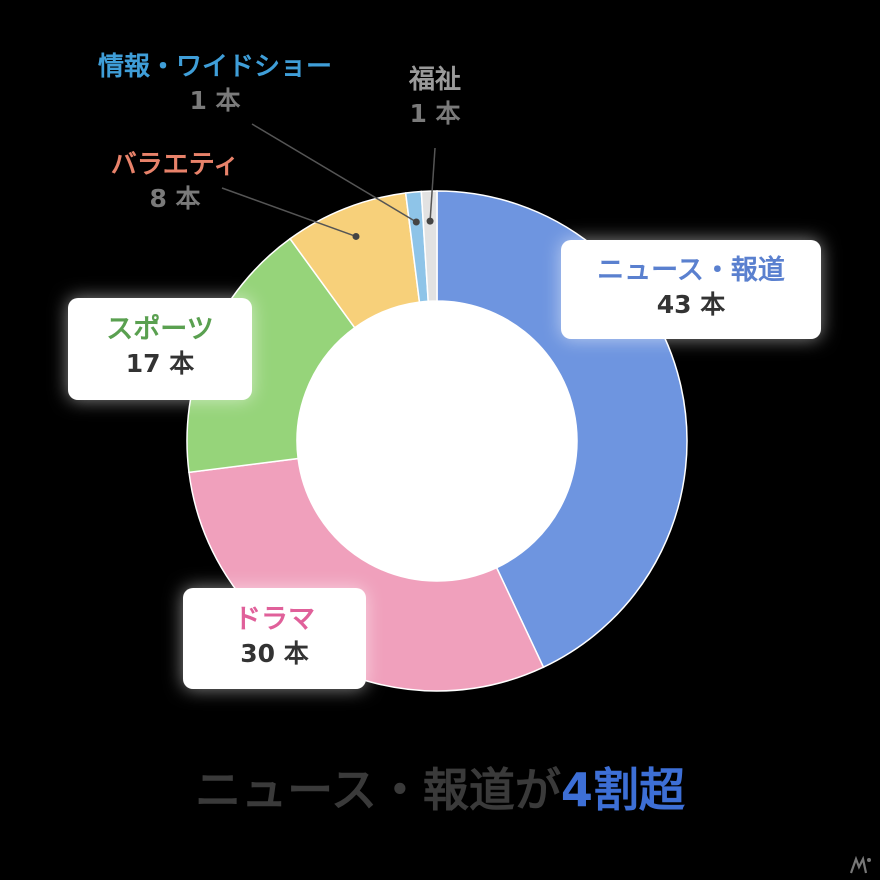  I want to click on label-box-drama: ドラマ 30 本, so click(274, 638).